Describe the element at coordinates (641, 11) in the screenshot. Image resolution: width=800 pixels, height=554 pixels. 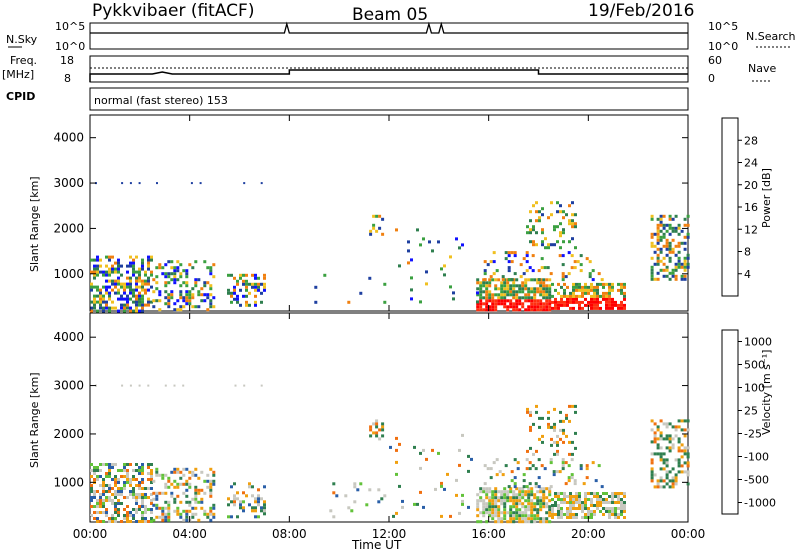
I see `date-title: 19/Feb/2016` at that location.